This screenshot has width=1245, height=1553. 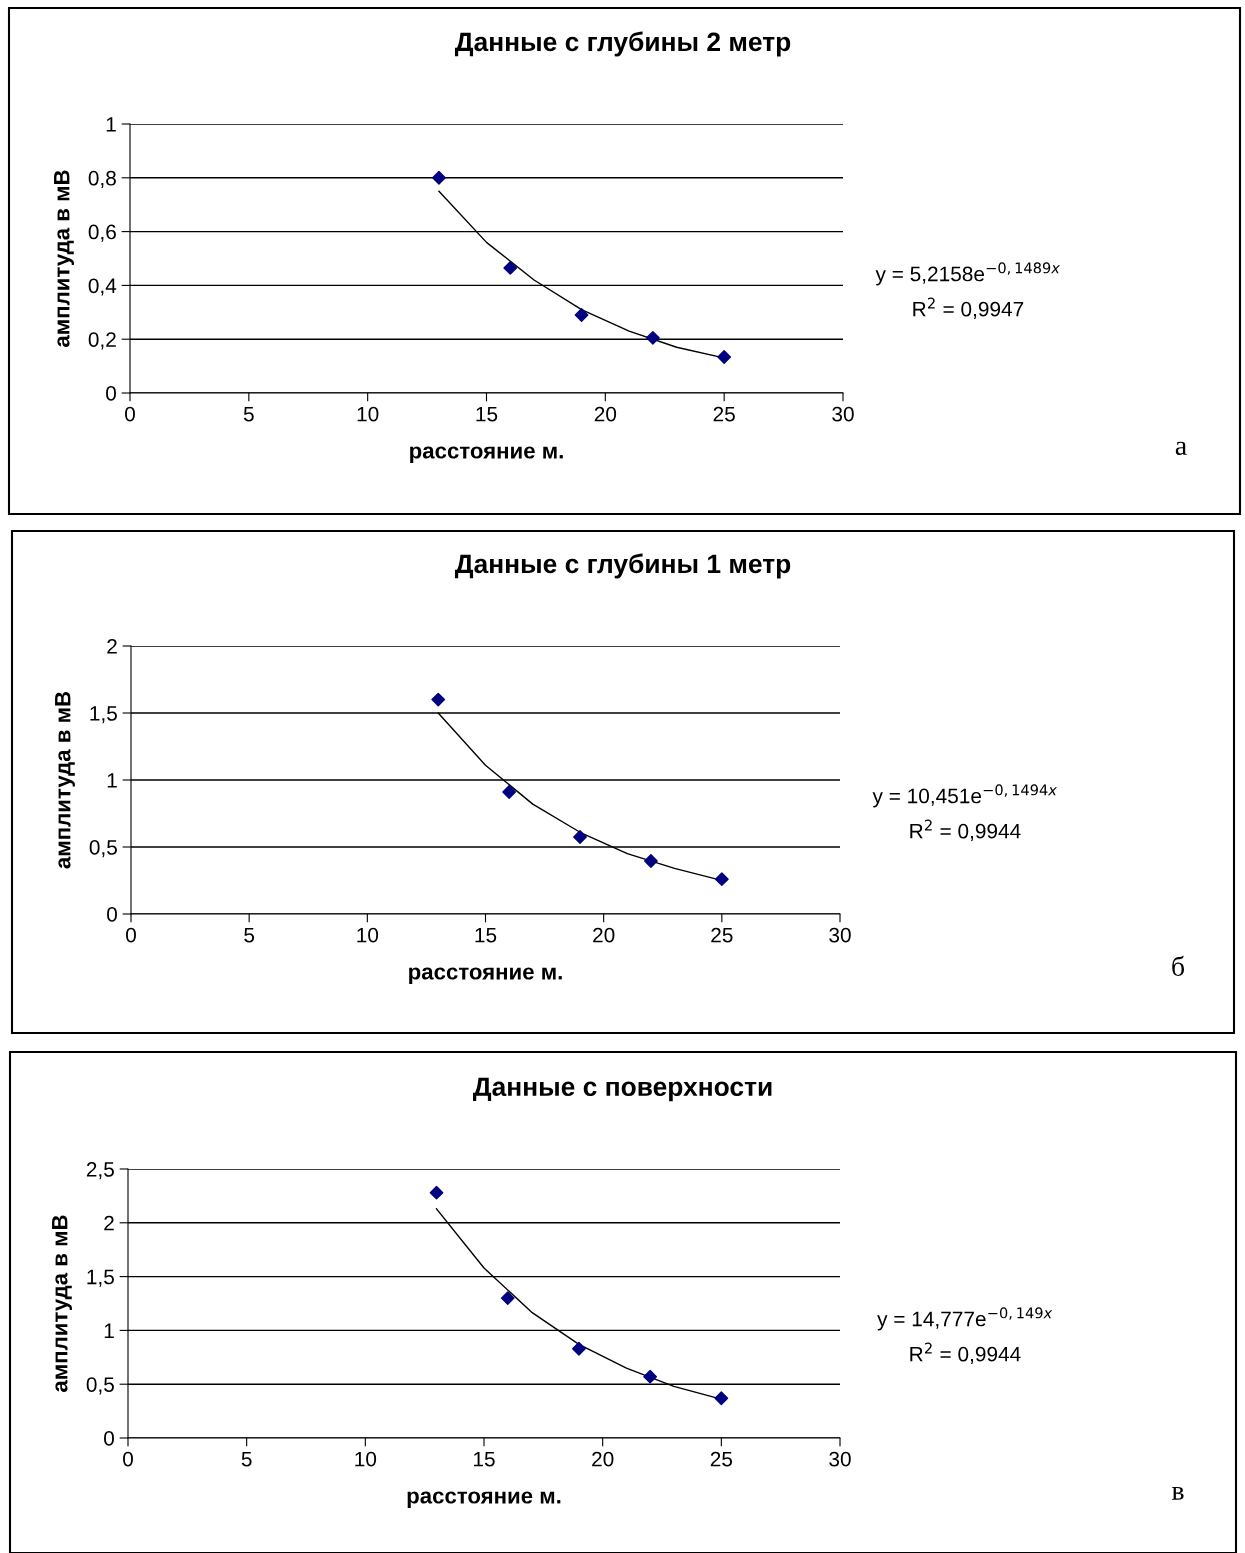 I want to click on chart-title: Данные с глубины 1 метр, so click(x=622, y=566).